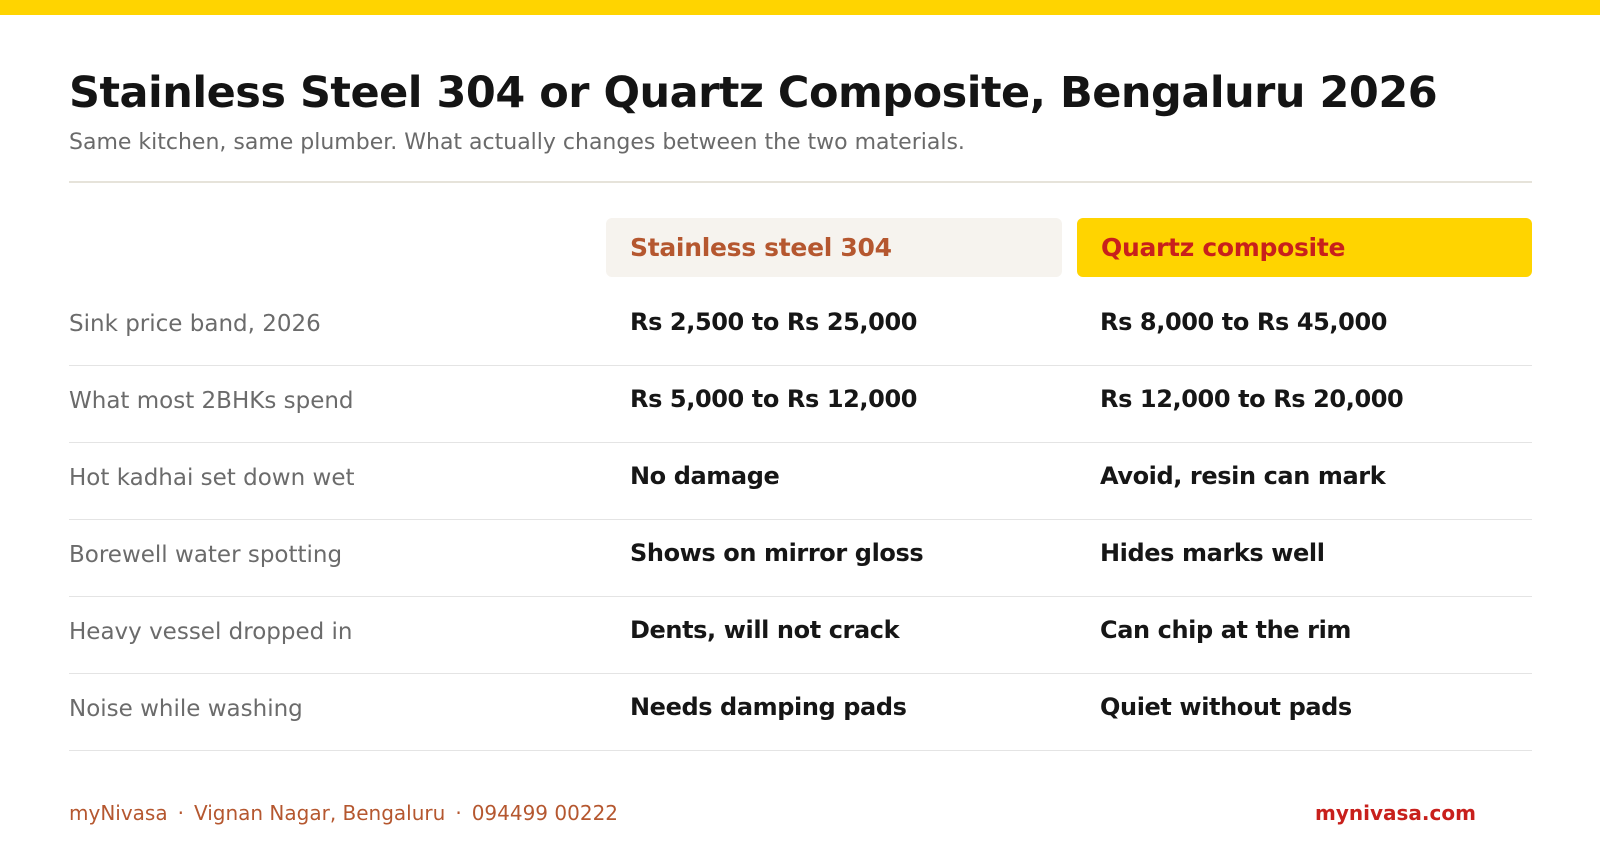 This screenshot has width=1600, height=858. Describe the element at coordinates (118, 813) in the screenshot. I see `footer-brand: myNivasa` at that location.